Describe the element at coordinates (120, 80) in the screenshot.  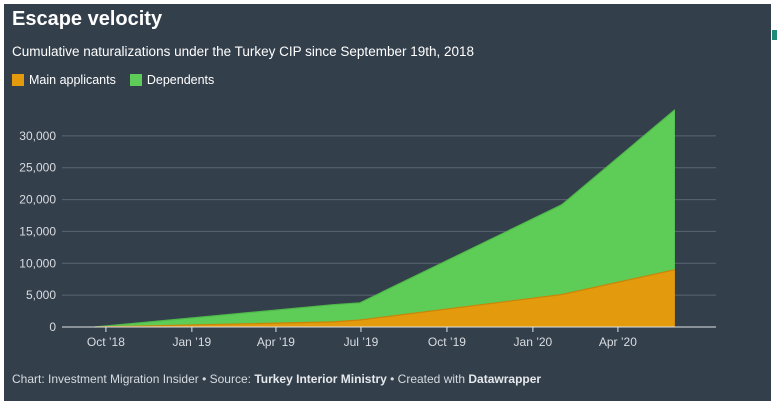
I see `legend: Main applicants Dependents` at that location.